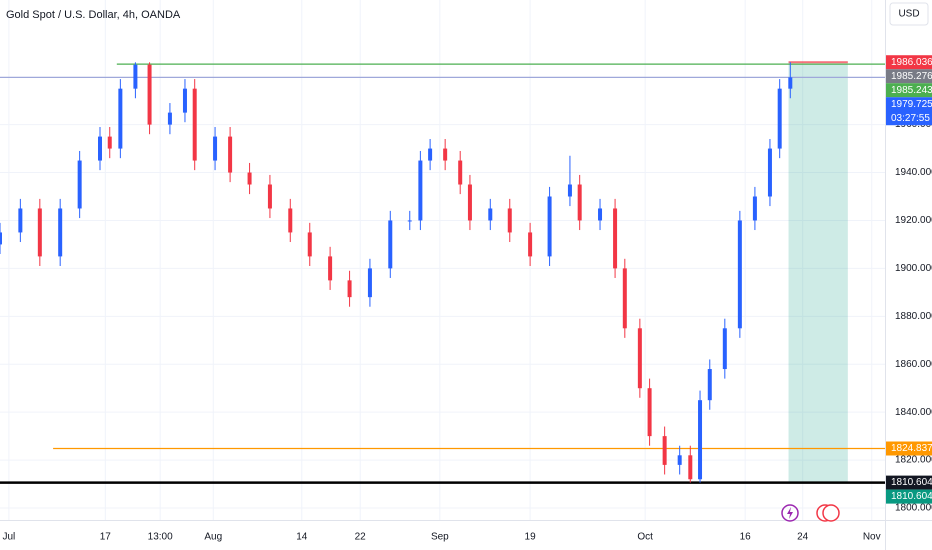  Describe the element at coordinates (913, 172) in the screenshot. I see `y-tick-label: 1940.000` at that location.